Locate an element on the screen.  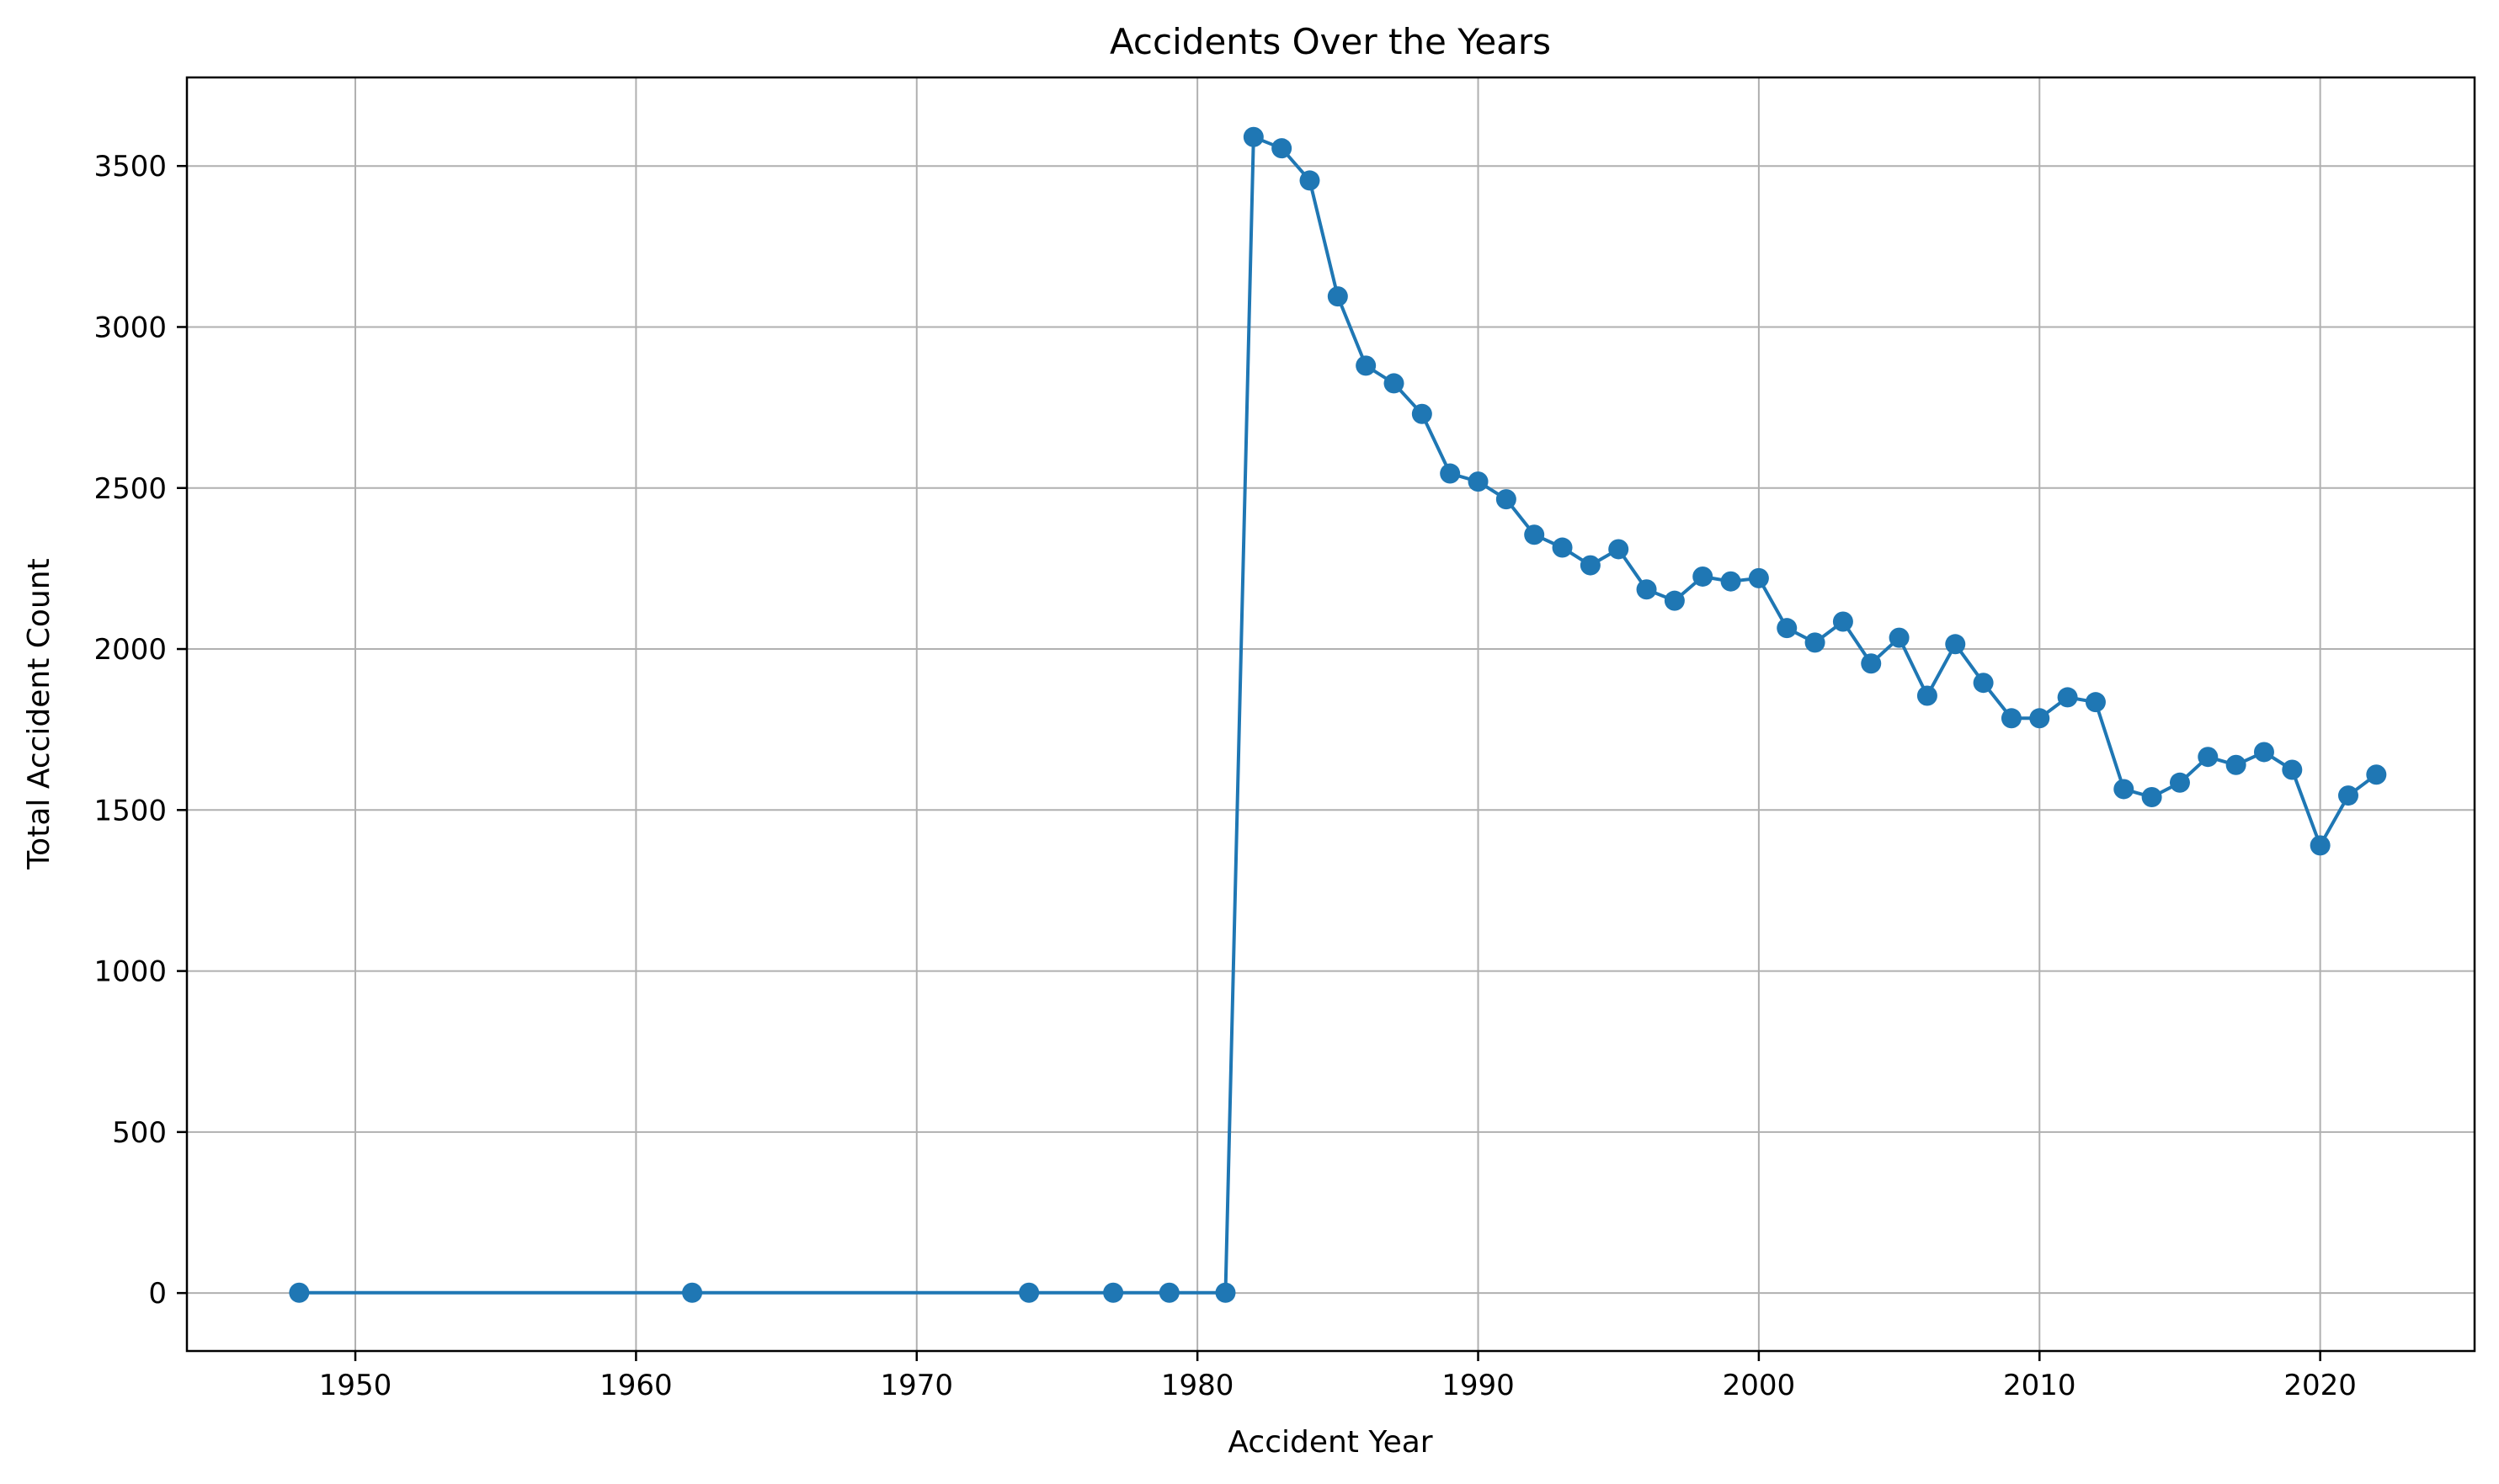
x-tick-label: 2000 is located at coordinates (1759, 1385).